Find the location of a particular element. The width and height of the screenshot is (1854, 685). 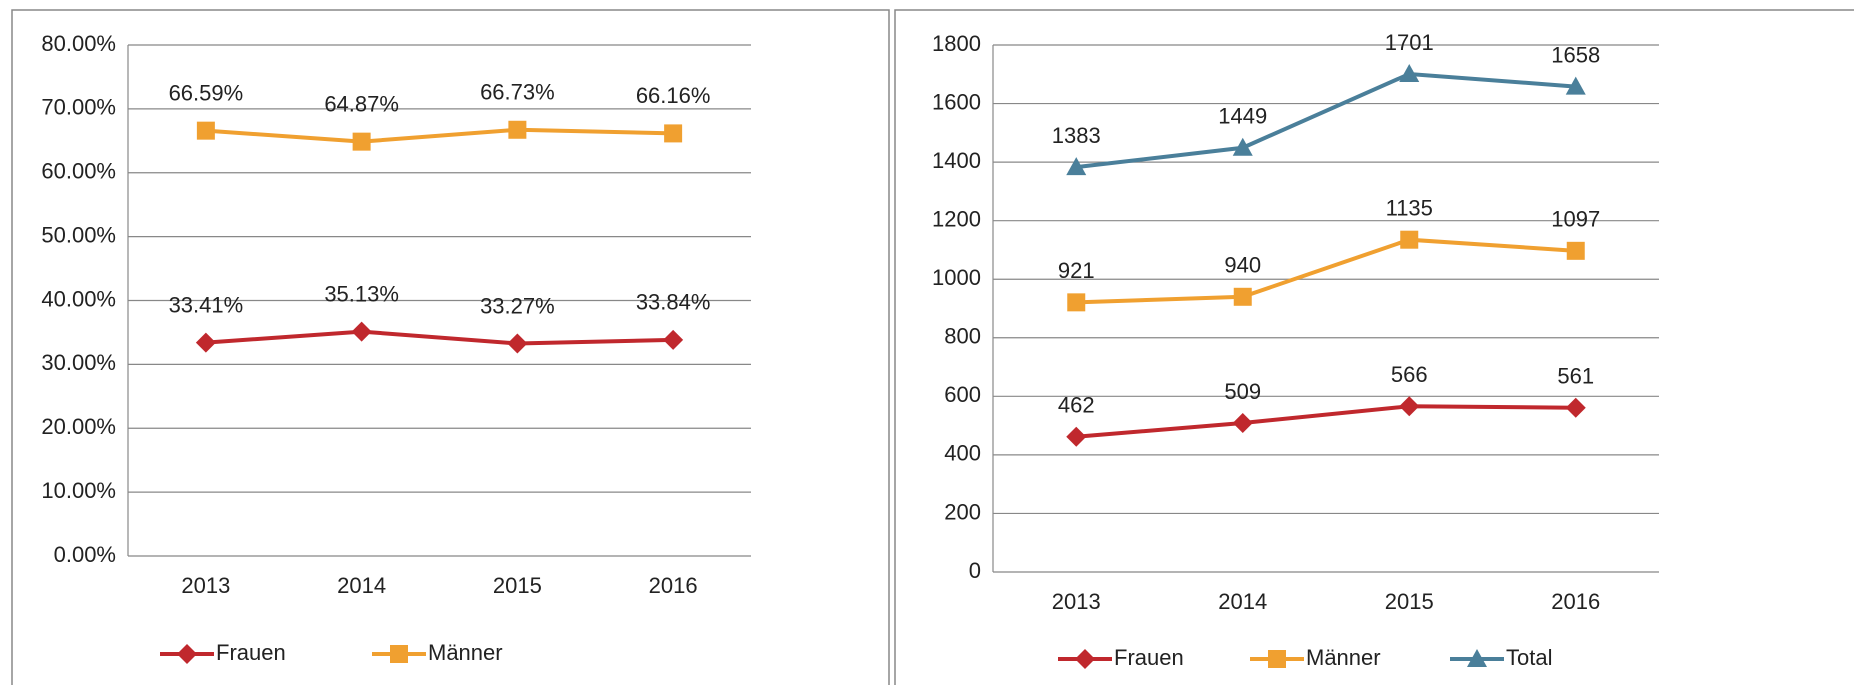

data-label: 940 is located at coordinates (1242, 265).